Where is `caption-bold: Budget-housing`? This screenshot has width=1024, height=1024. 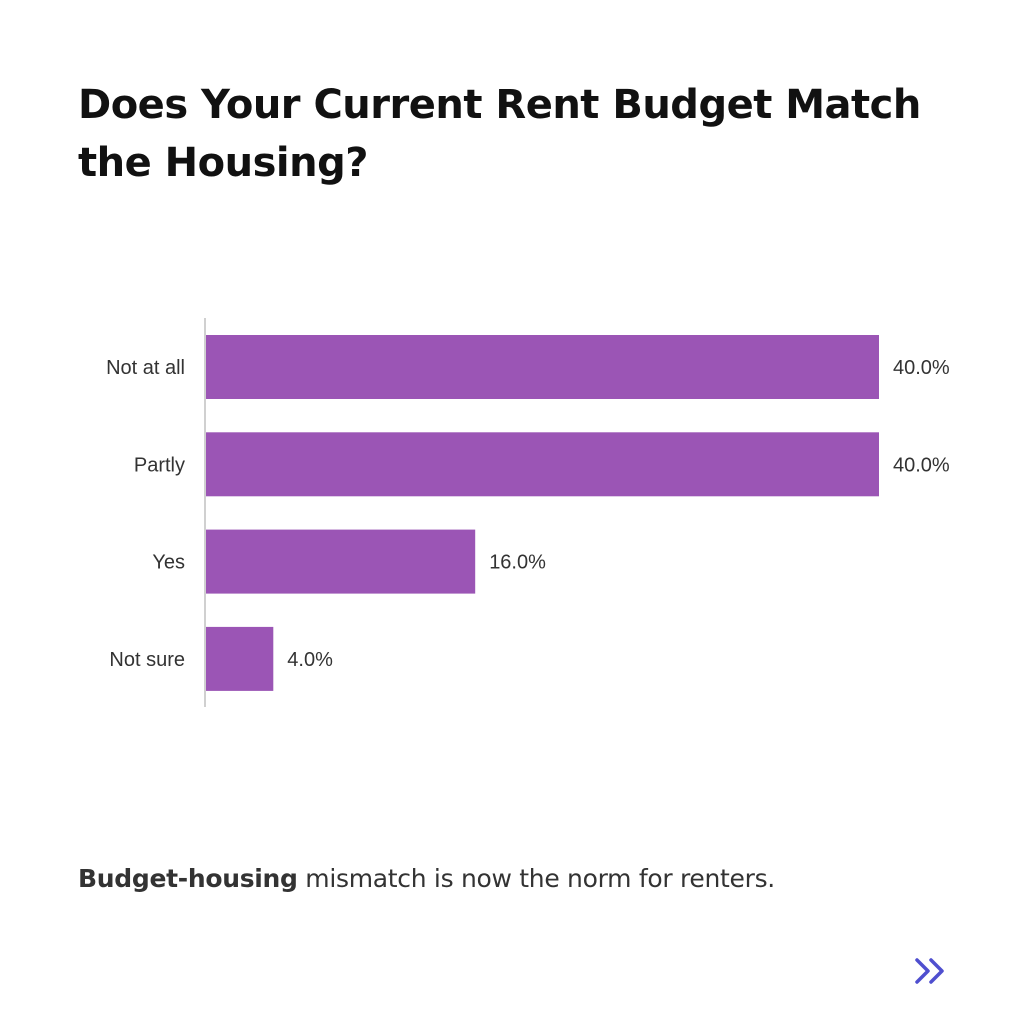 caption-bold: Budget-housing is located at coordinates (188, 878).